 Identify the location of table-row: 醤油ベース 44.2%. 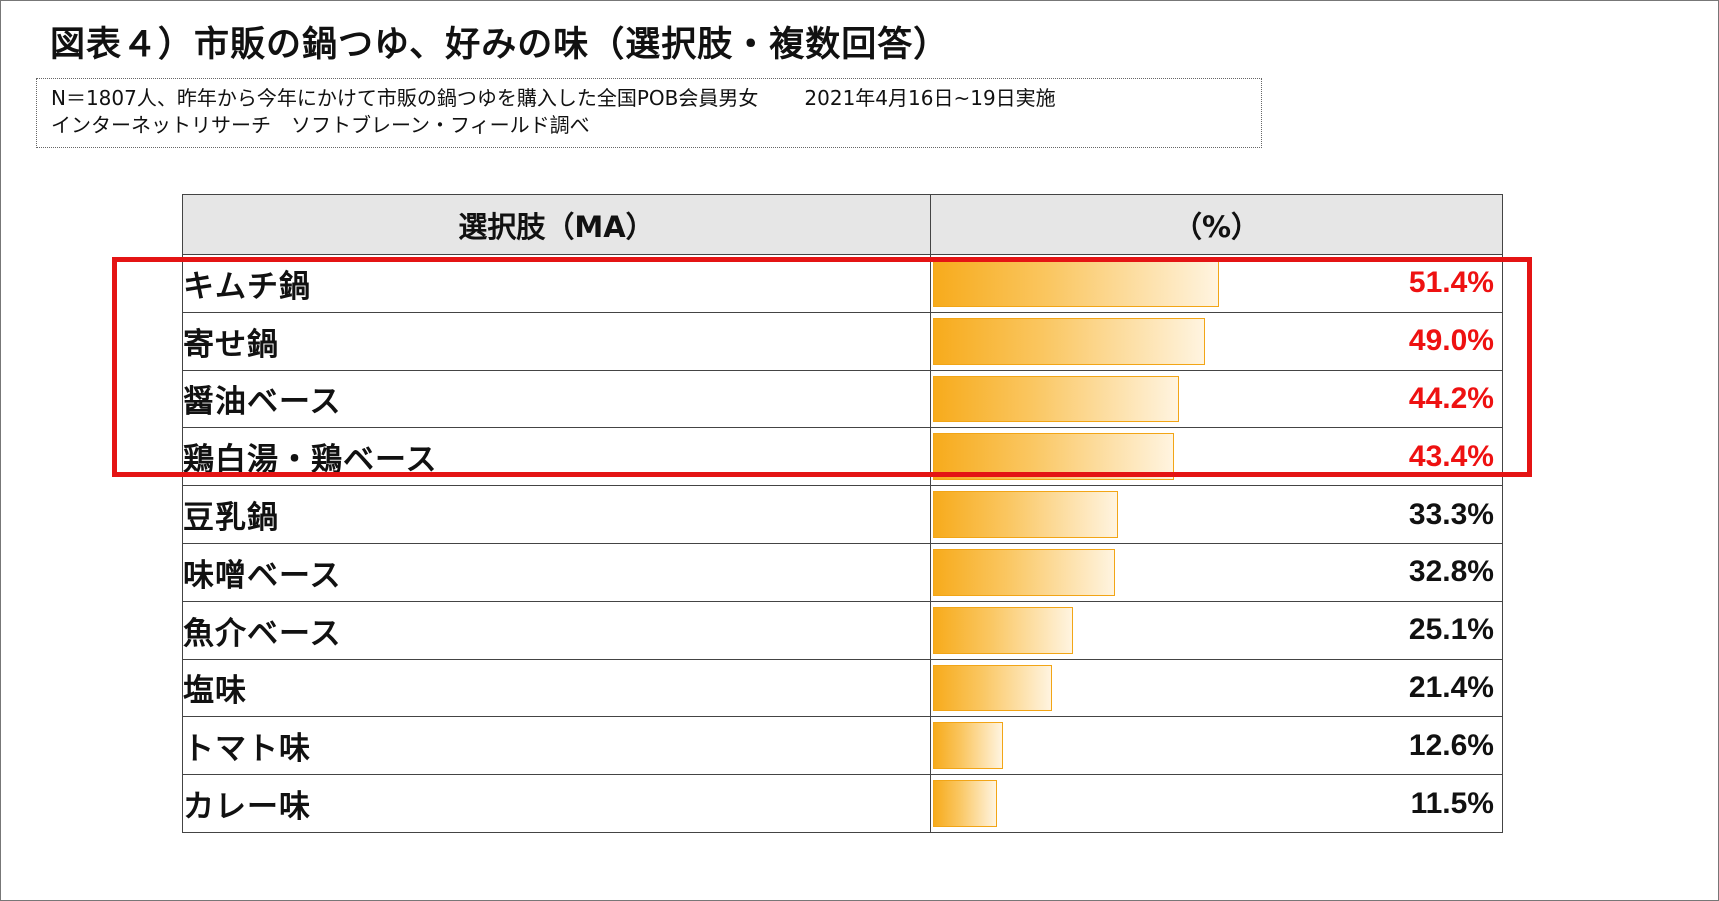
(842, 399).